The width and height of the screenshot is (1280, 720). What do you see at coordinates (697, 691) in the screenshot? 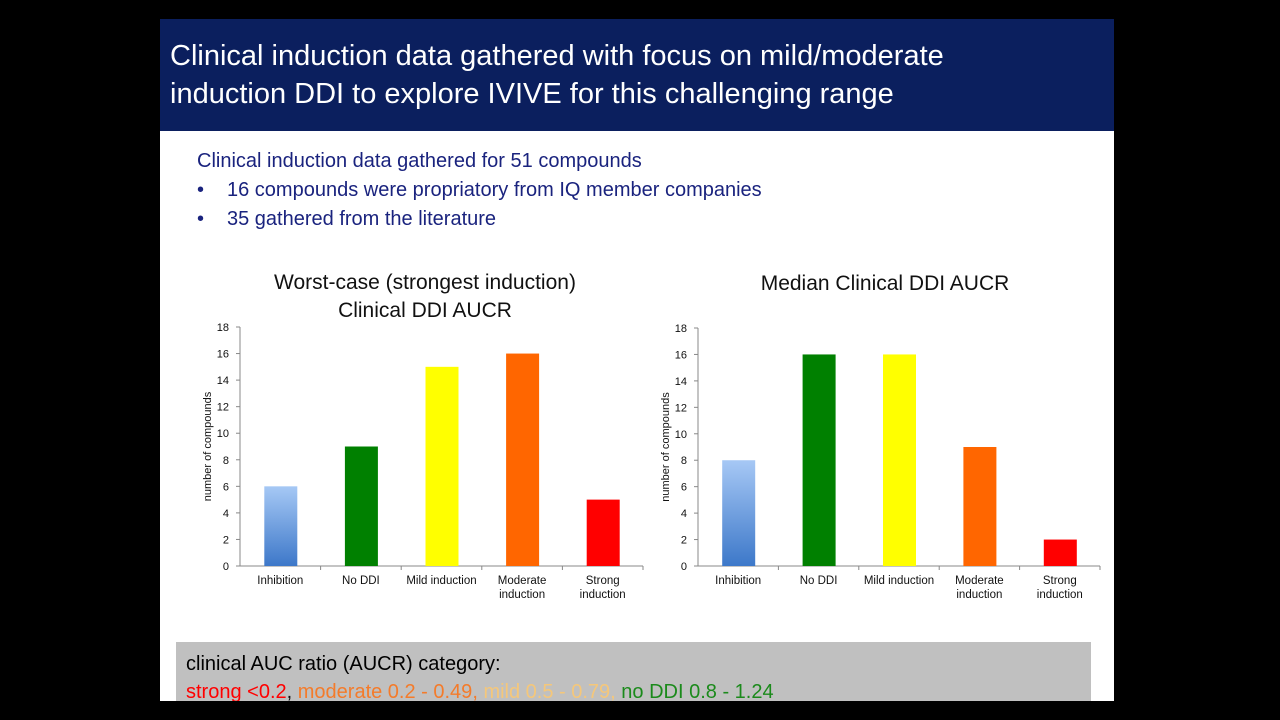
I see `legend-item: no DDI 0.8 - 1.24` at bounding box center [697, 691].